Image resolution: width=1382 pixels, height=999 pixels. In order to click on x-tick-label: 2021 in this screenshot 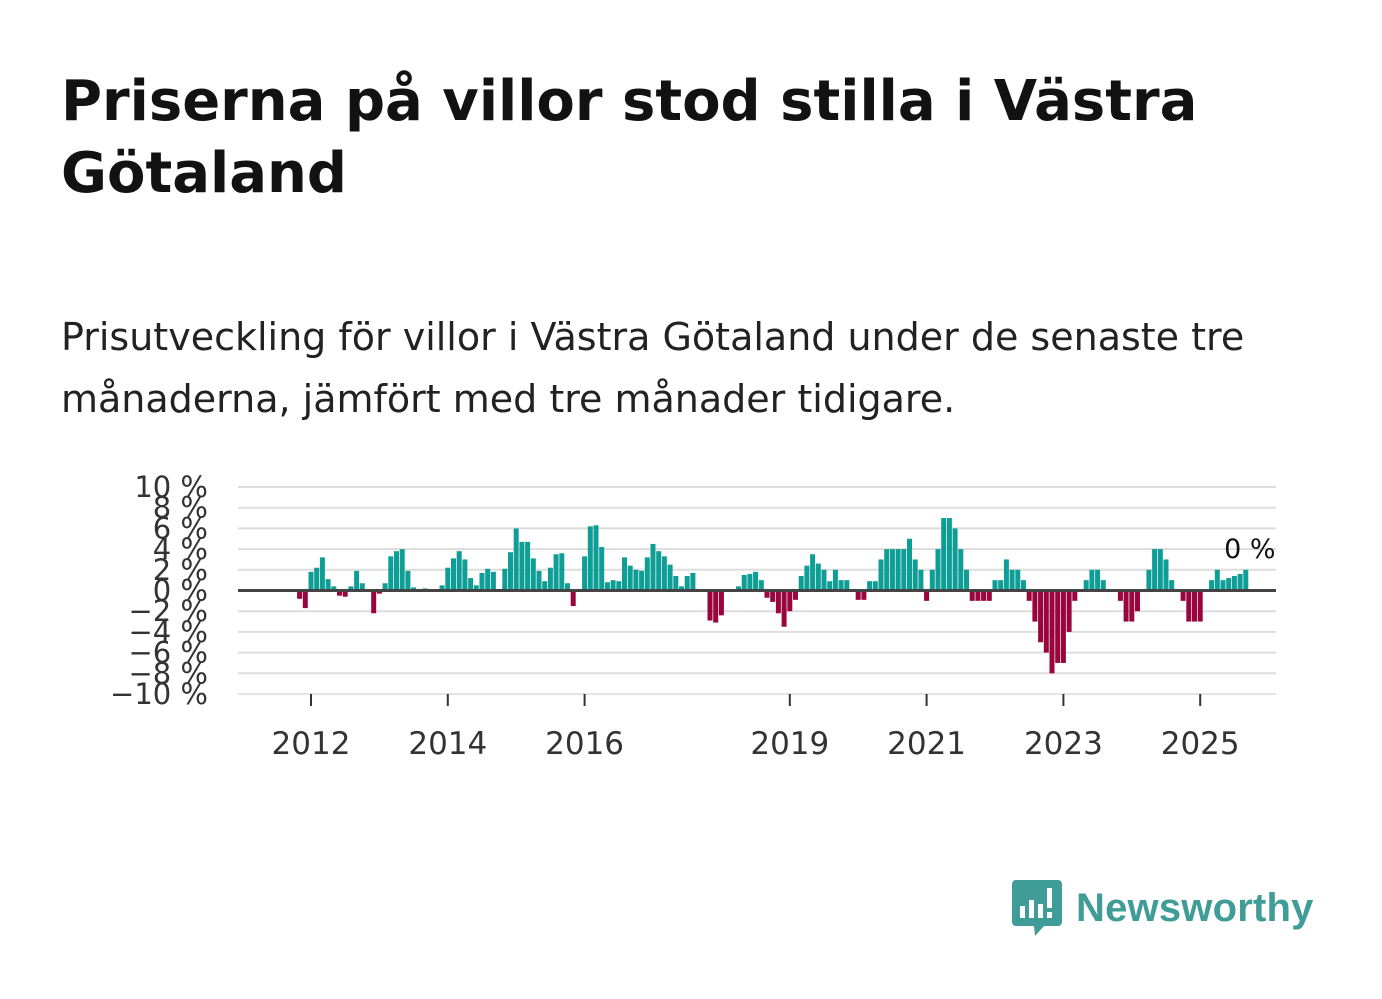, I will do `click(926, 744)`.